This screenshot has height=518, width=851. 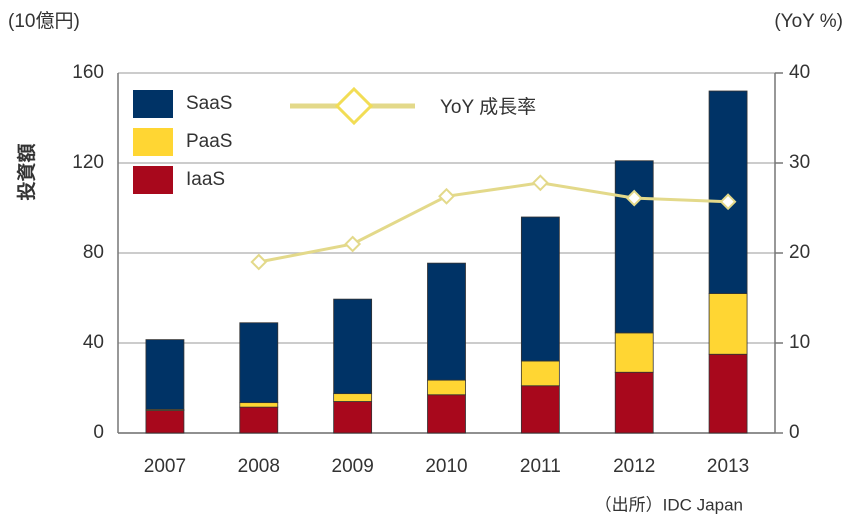 I want to click on y2-tick-label: 20, so click(x=799, y=252).